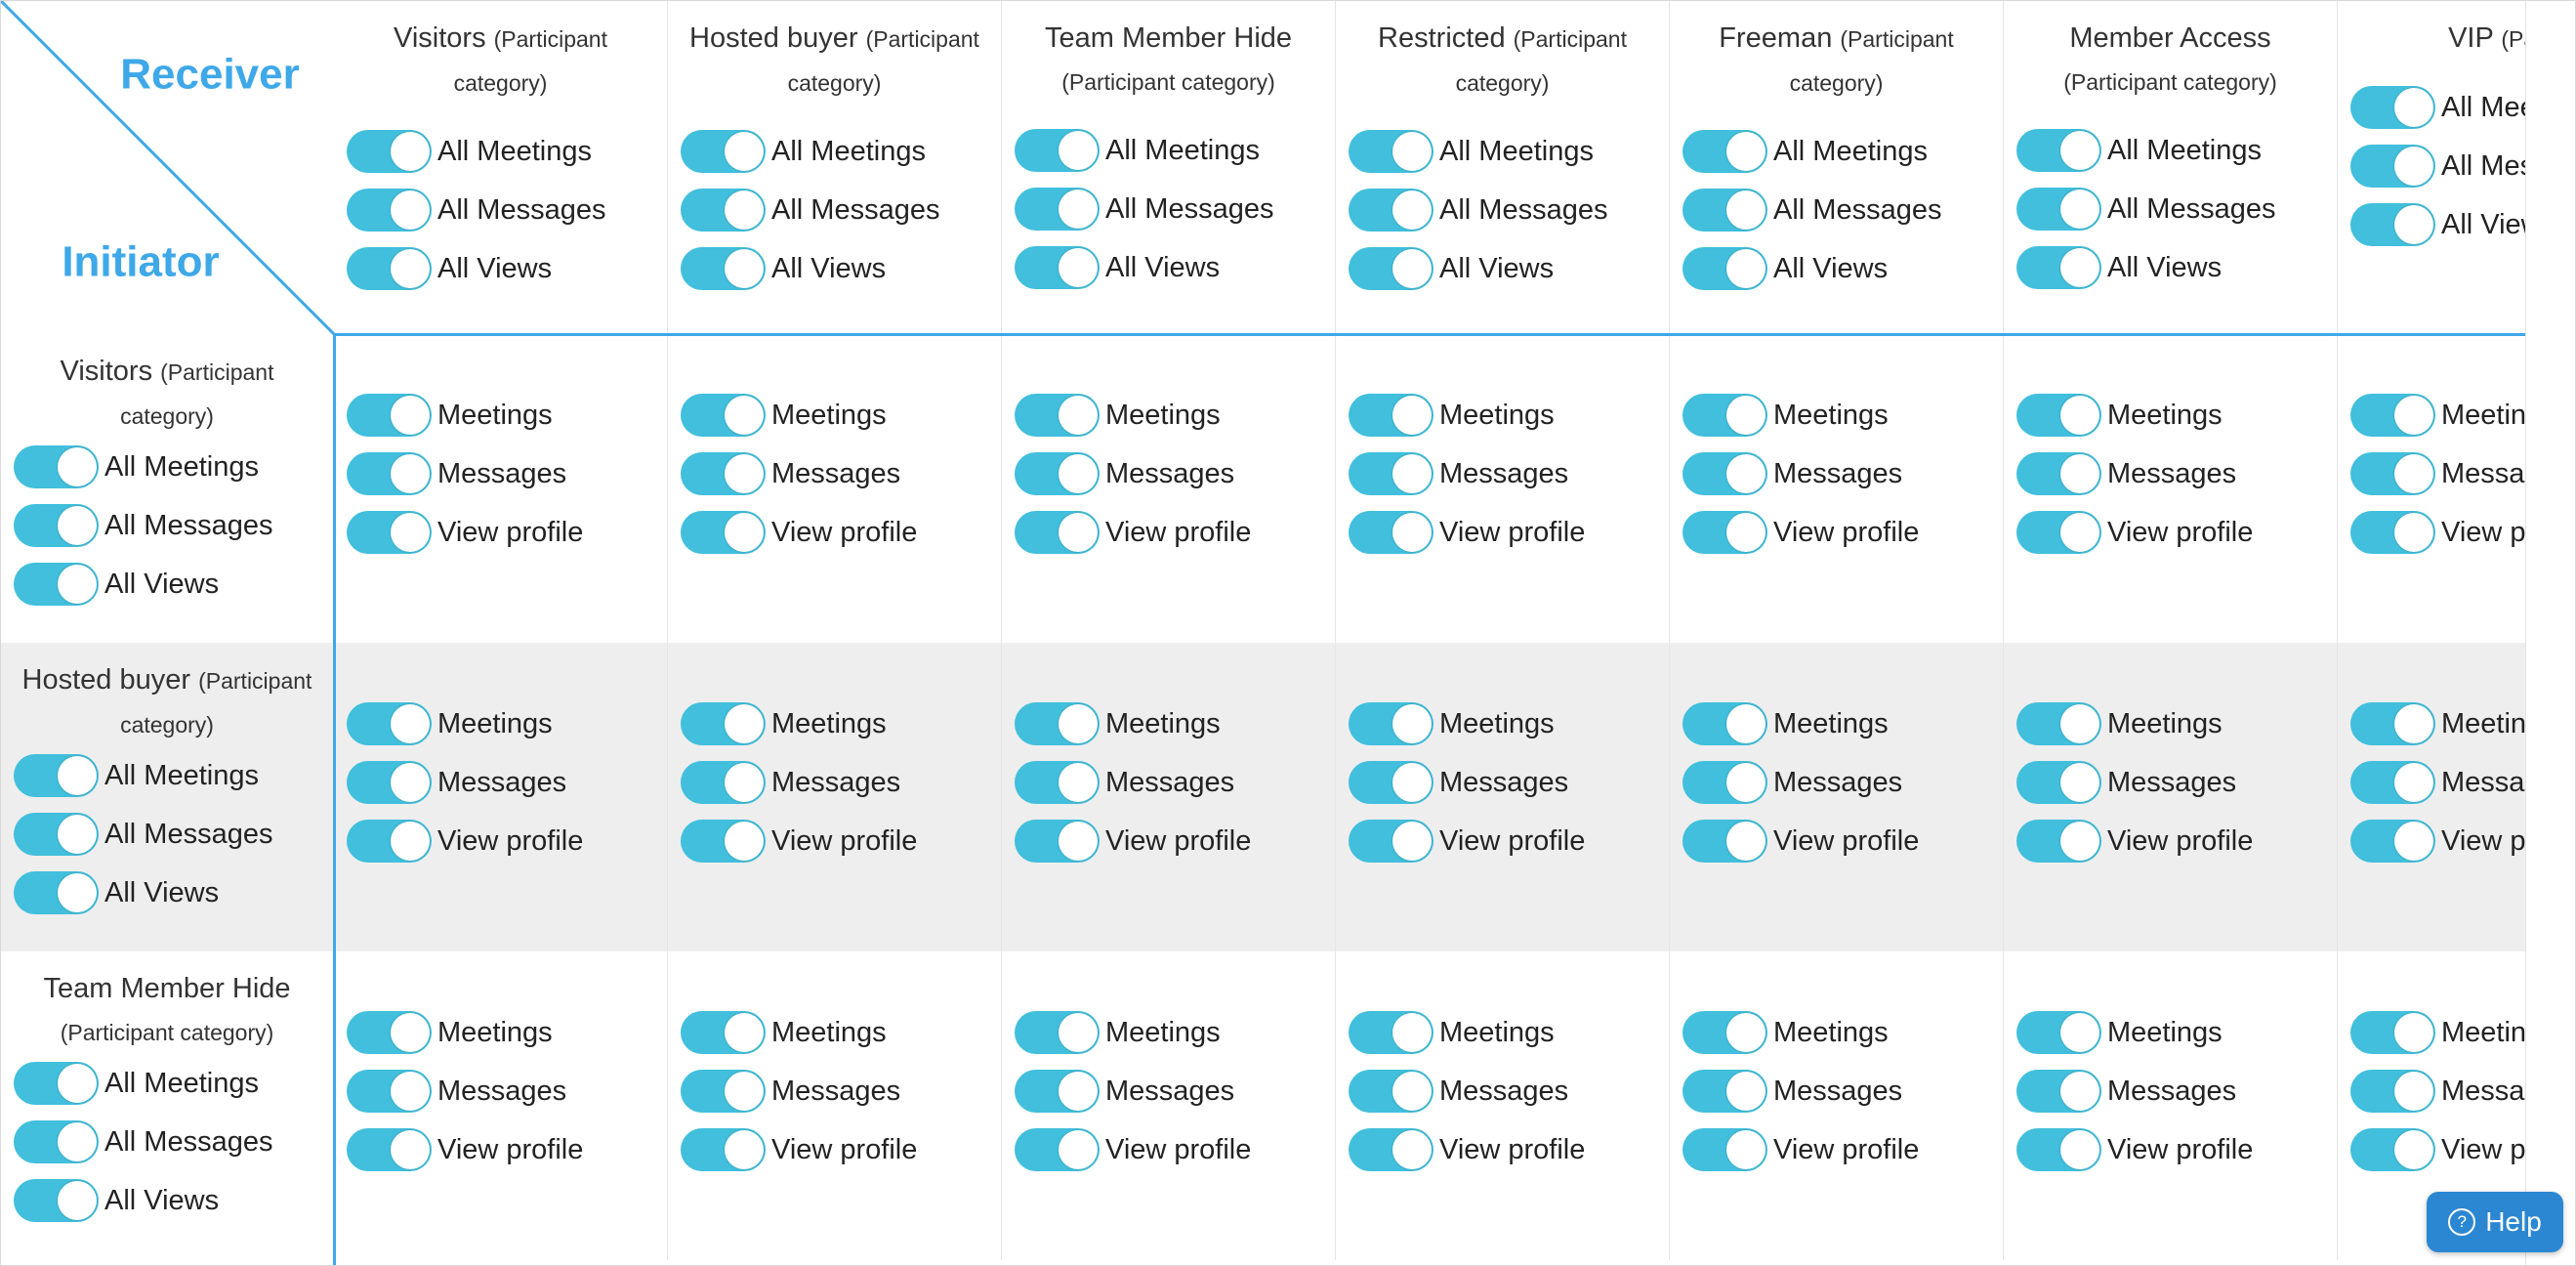 The image size is (2576, 1266). What do you see at coordinates (1509, 268) in the screenshot?
I see `toggle-row: All Views` at bounding box center [1509, 268].